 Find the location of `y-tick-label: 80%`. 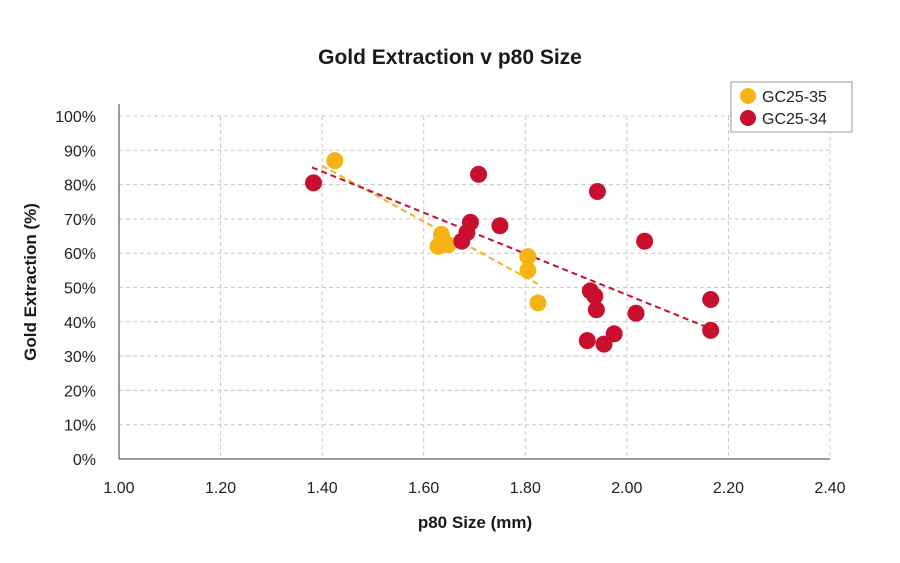

y-tick-label: 80% is located at coordinates (80, 186).